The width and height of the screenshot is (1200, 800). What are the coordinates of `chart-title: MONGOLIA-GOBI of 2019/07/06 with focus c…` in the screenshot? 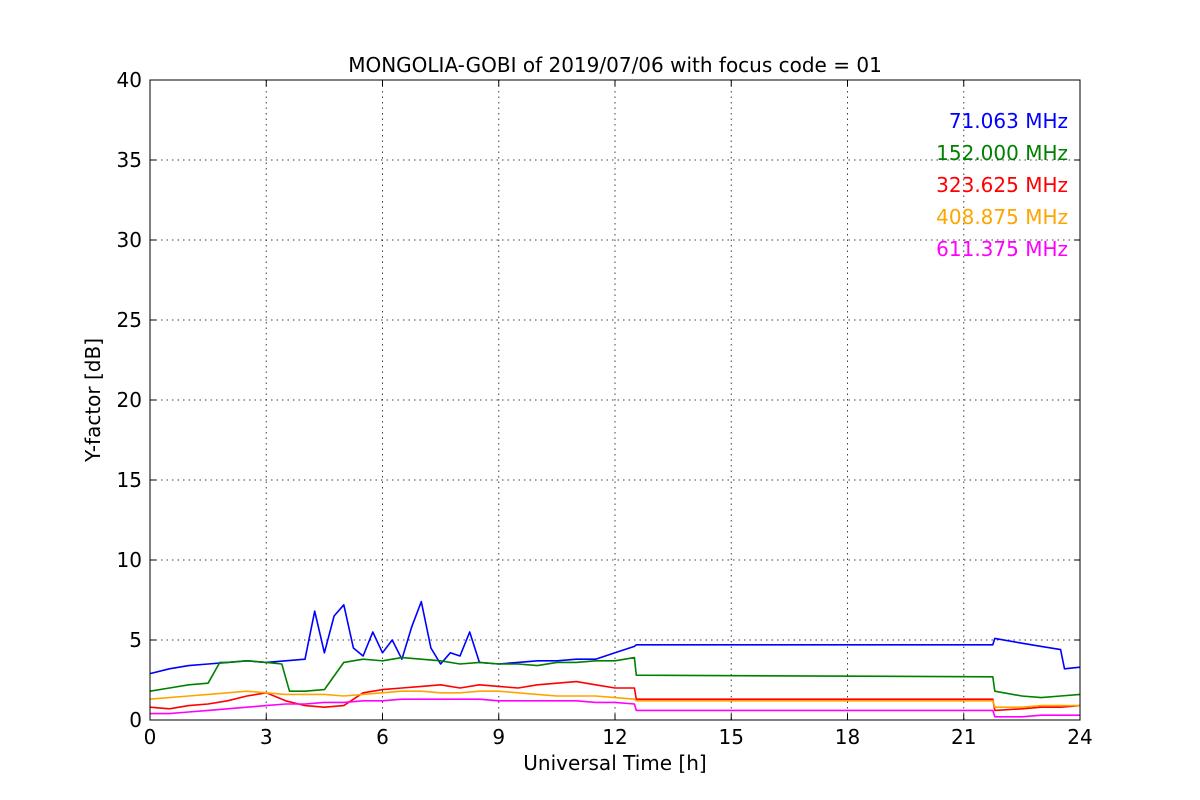 It's located at (615, 65).